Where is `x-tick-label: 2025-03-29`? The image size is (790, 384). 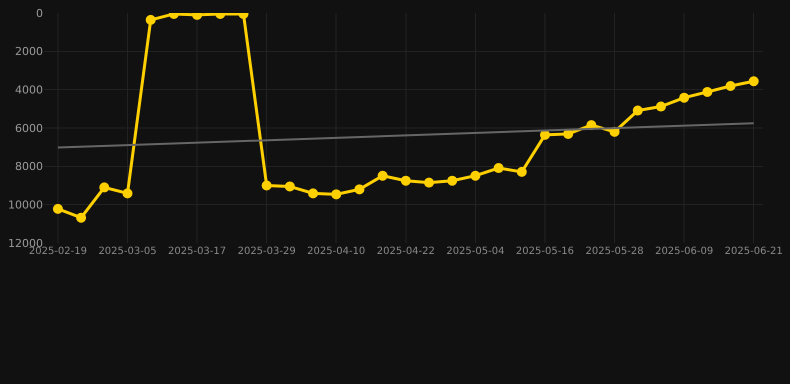
x-tick-label: 2025-03-29 is located at coordinates (267, 251).